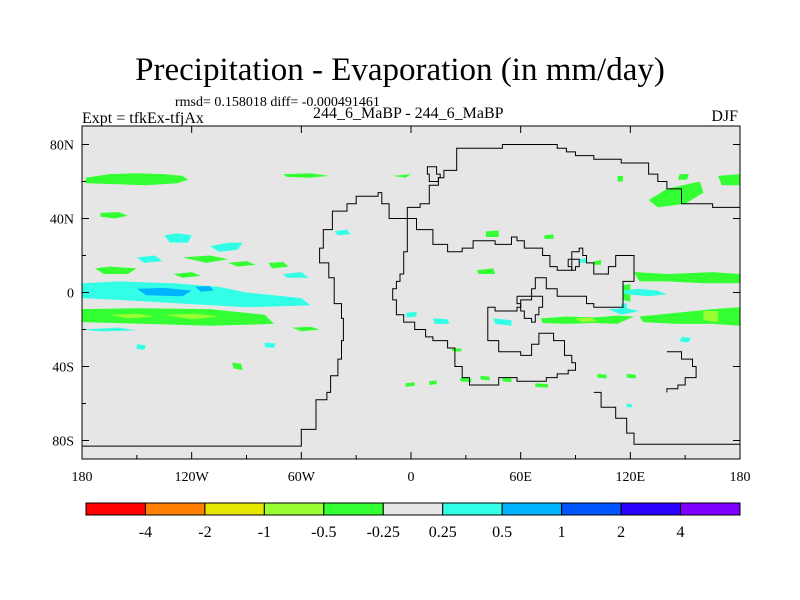 The height and width of the screenshot is (600, 800). Describe the element at coordinates (62, 146) in the screenshot. I see `y-tick-label: 80N` at that location.